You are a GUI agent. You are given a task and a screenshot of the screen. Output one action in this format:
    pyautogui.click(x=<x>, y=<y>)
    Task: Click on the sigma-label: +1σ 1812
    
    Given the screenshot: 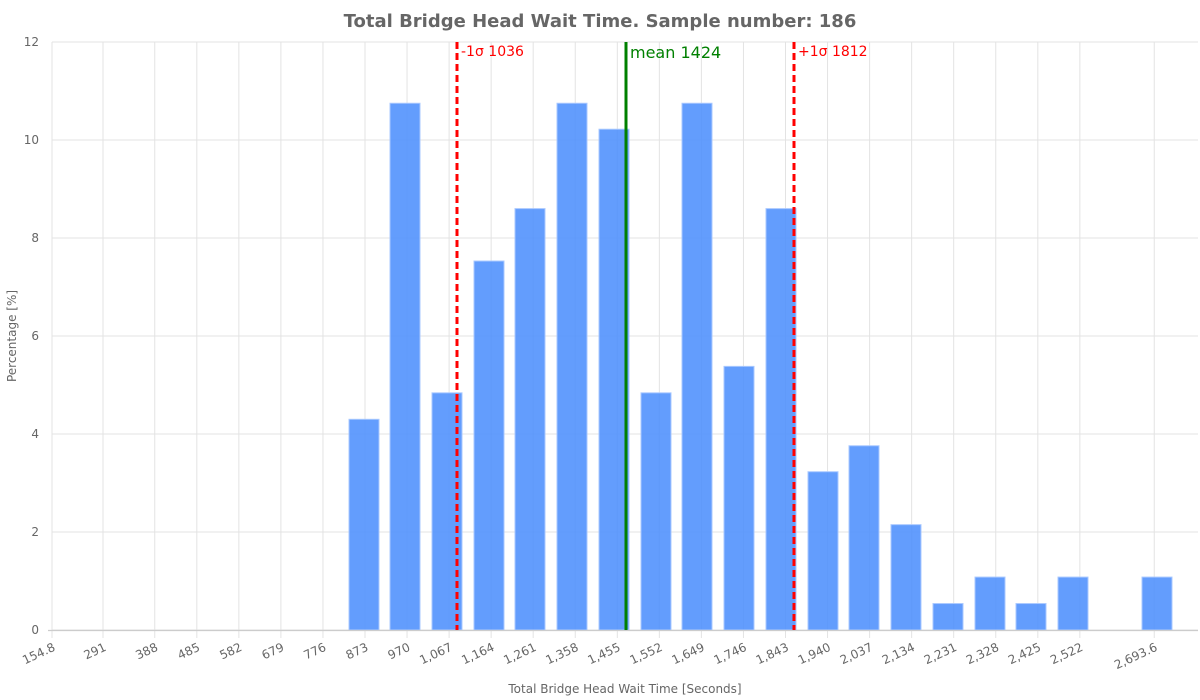 What is the action you would take?
    pyautogui.click(x=833, y=52)
    